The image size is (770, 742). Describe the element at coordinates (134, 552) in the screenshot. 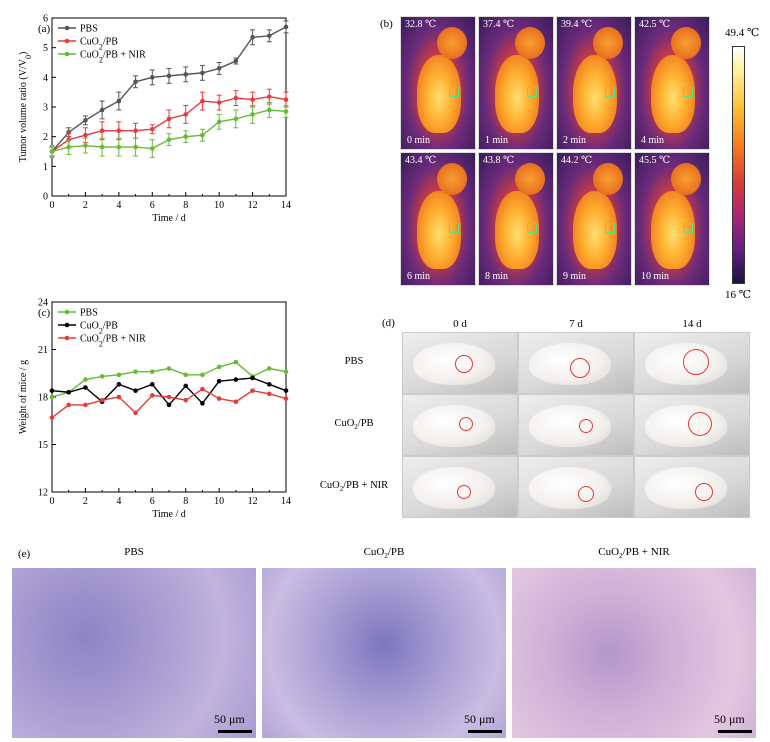

I see `histology-title: PBS` at that location.